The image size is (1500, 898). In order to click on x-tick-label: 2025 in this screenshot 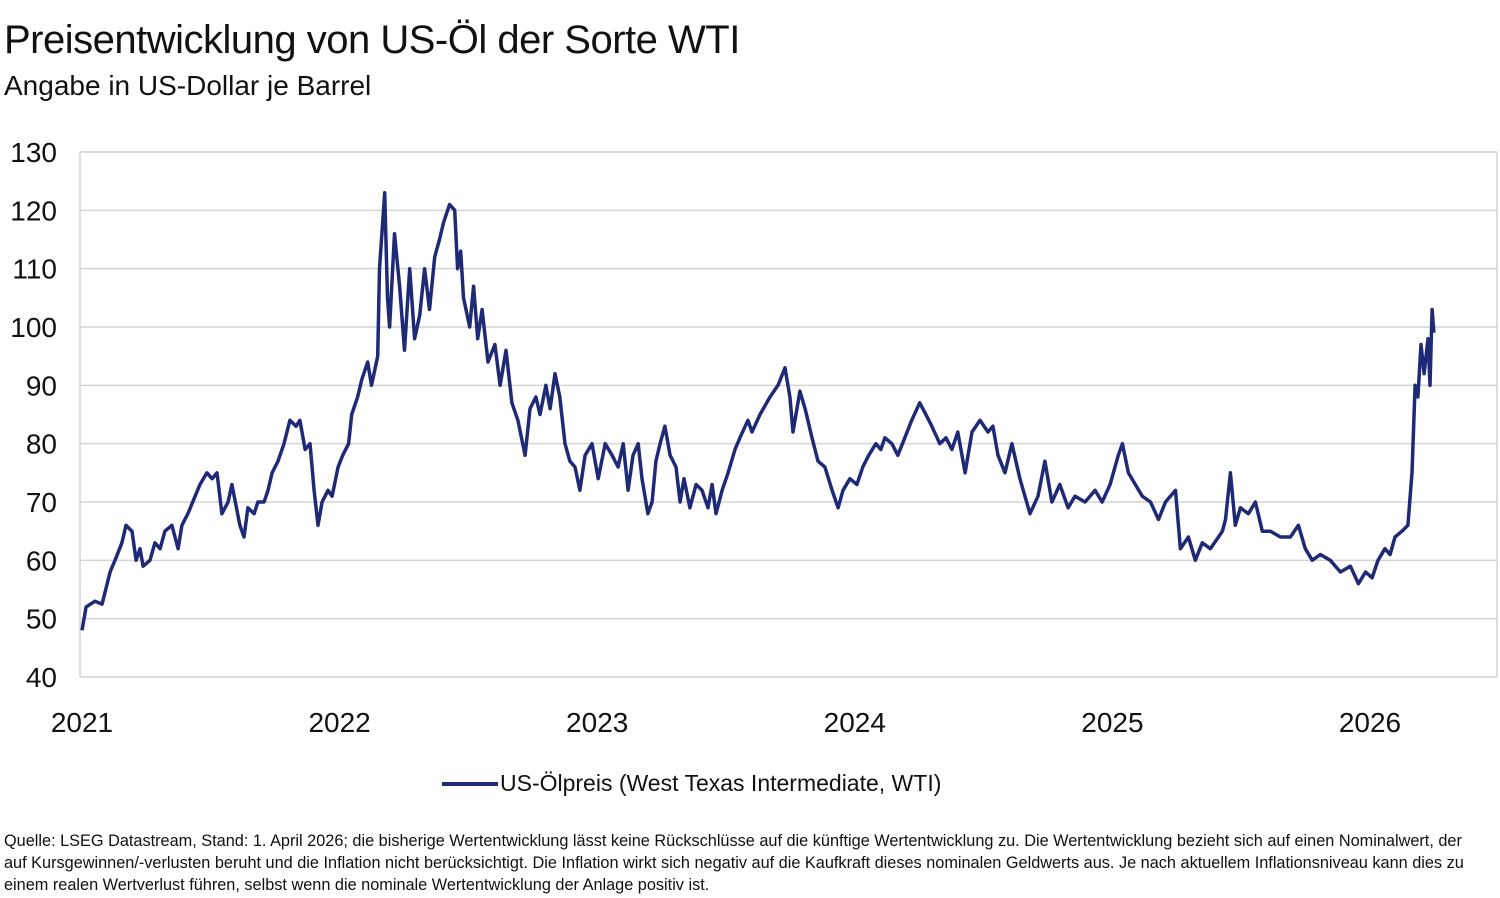, I will do `click(1112, 722)`.